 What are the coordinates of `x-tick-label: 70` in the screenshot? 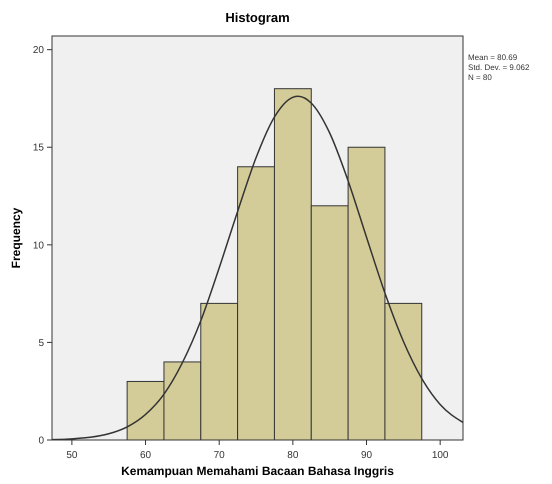 It's located at (220, 455).